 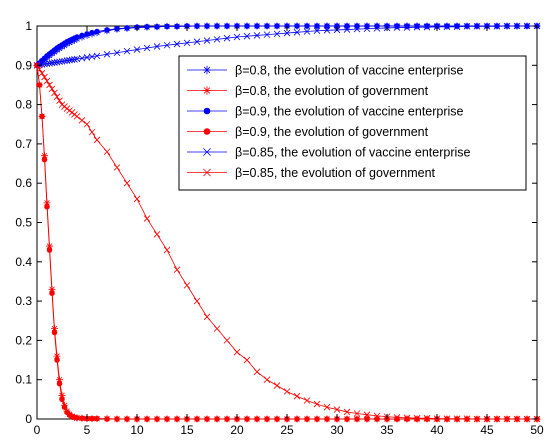 What do you see at coordinates (207, 70) in the screenshot?
I see `star-marker-icon` at bounding box center [207, 70].